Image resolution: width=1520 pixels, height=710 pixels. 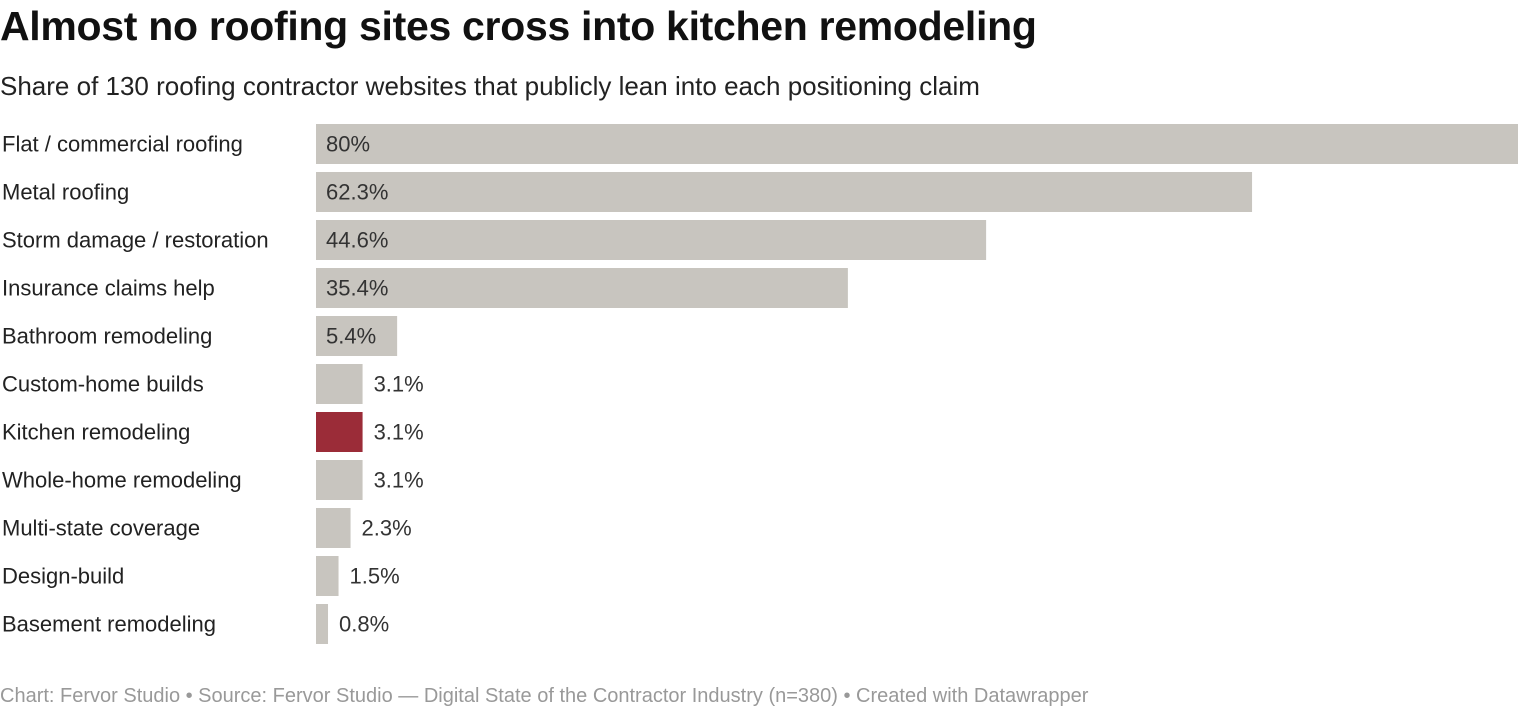 What do you see at coordinates (339, 384) in the screenshot?
I see `bar-custom-home-builds` at bounding box center [339, 384].